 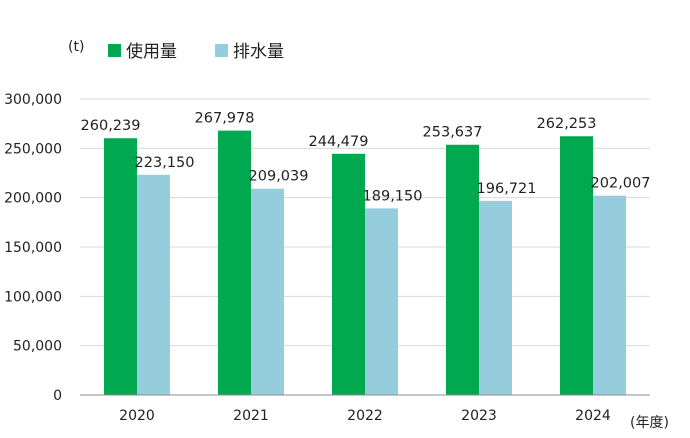 I want to click on data-label: 244,479, so click(x=339, y=142).